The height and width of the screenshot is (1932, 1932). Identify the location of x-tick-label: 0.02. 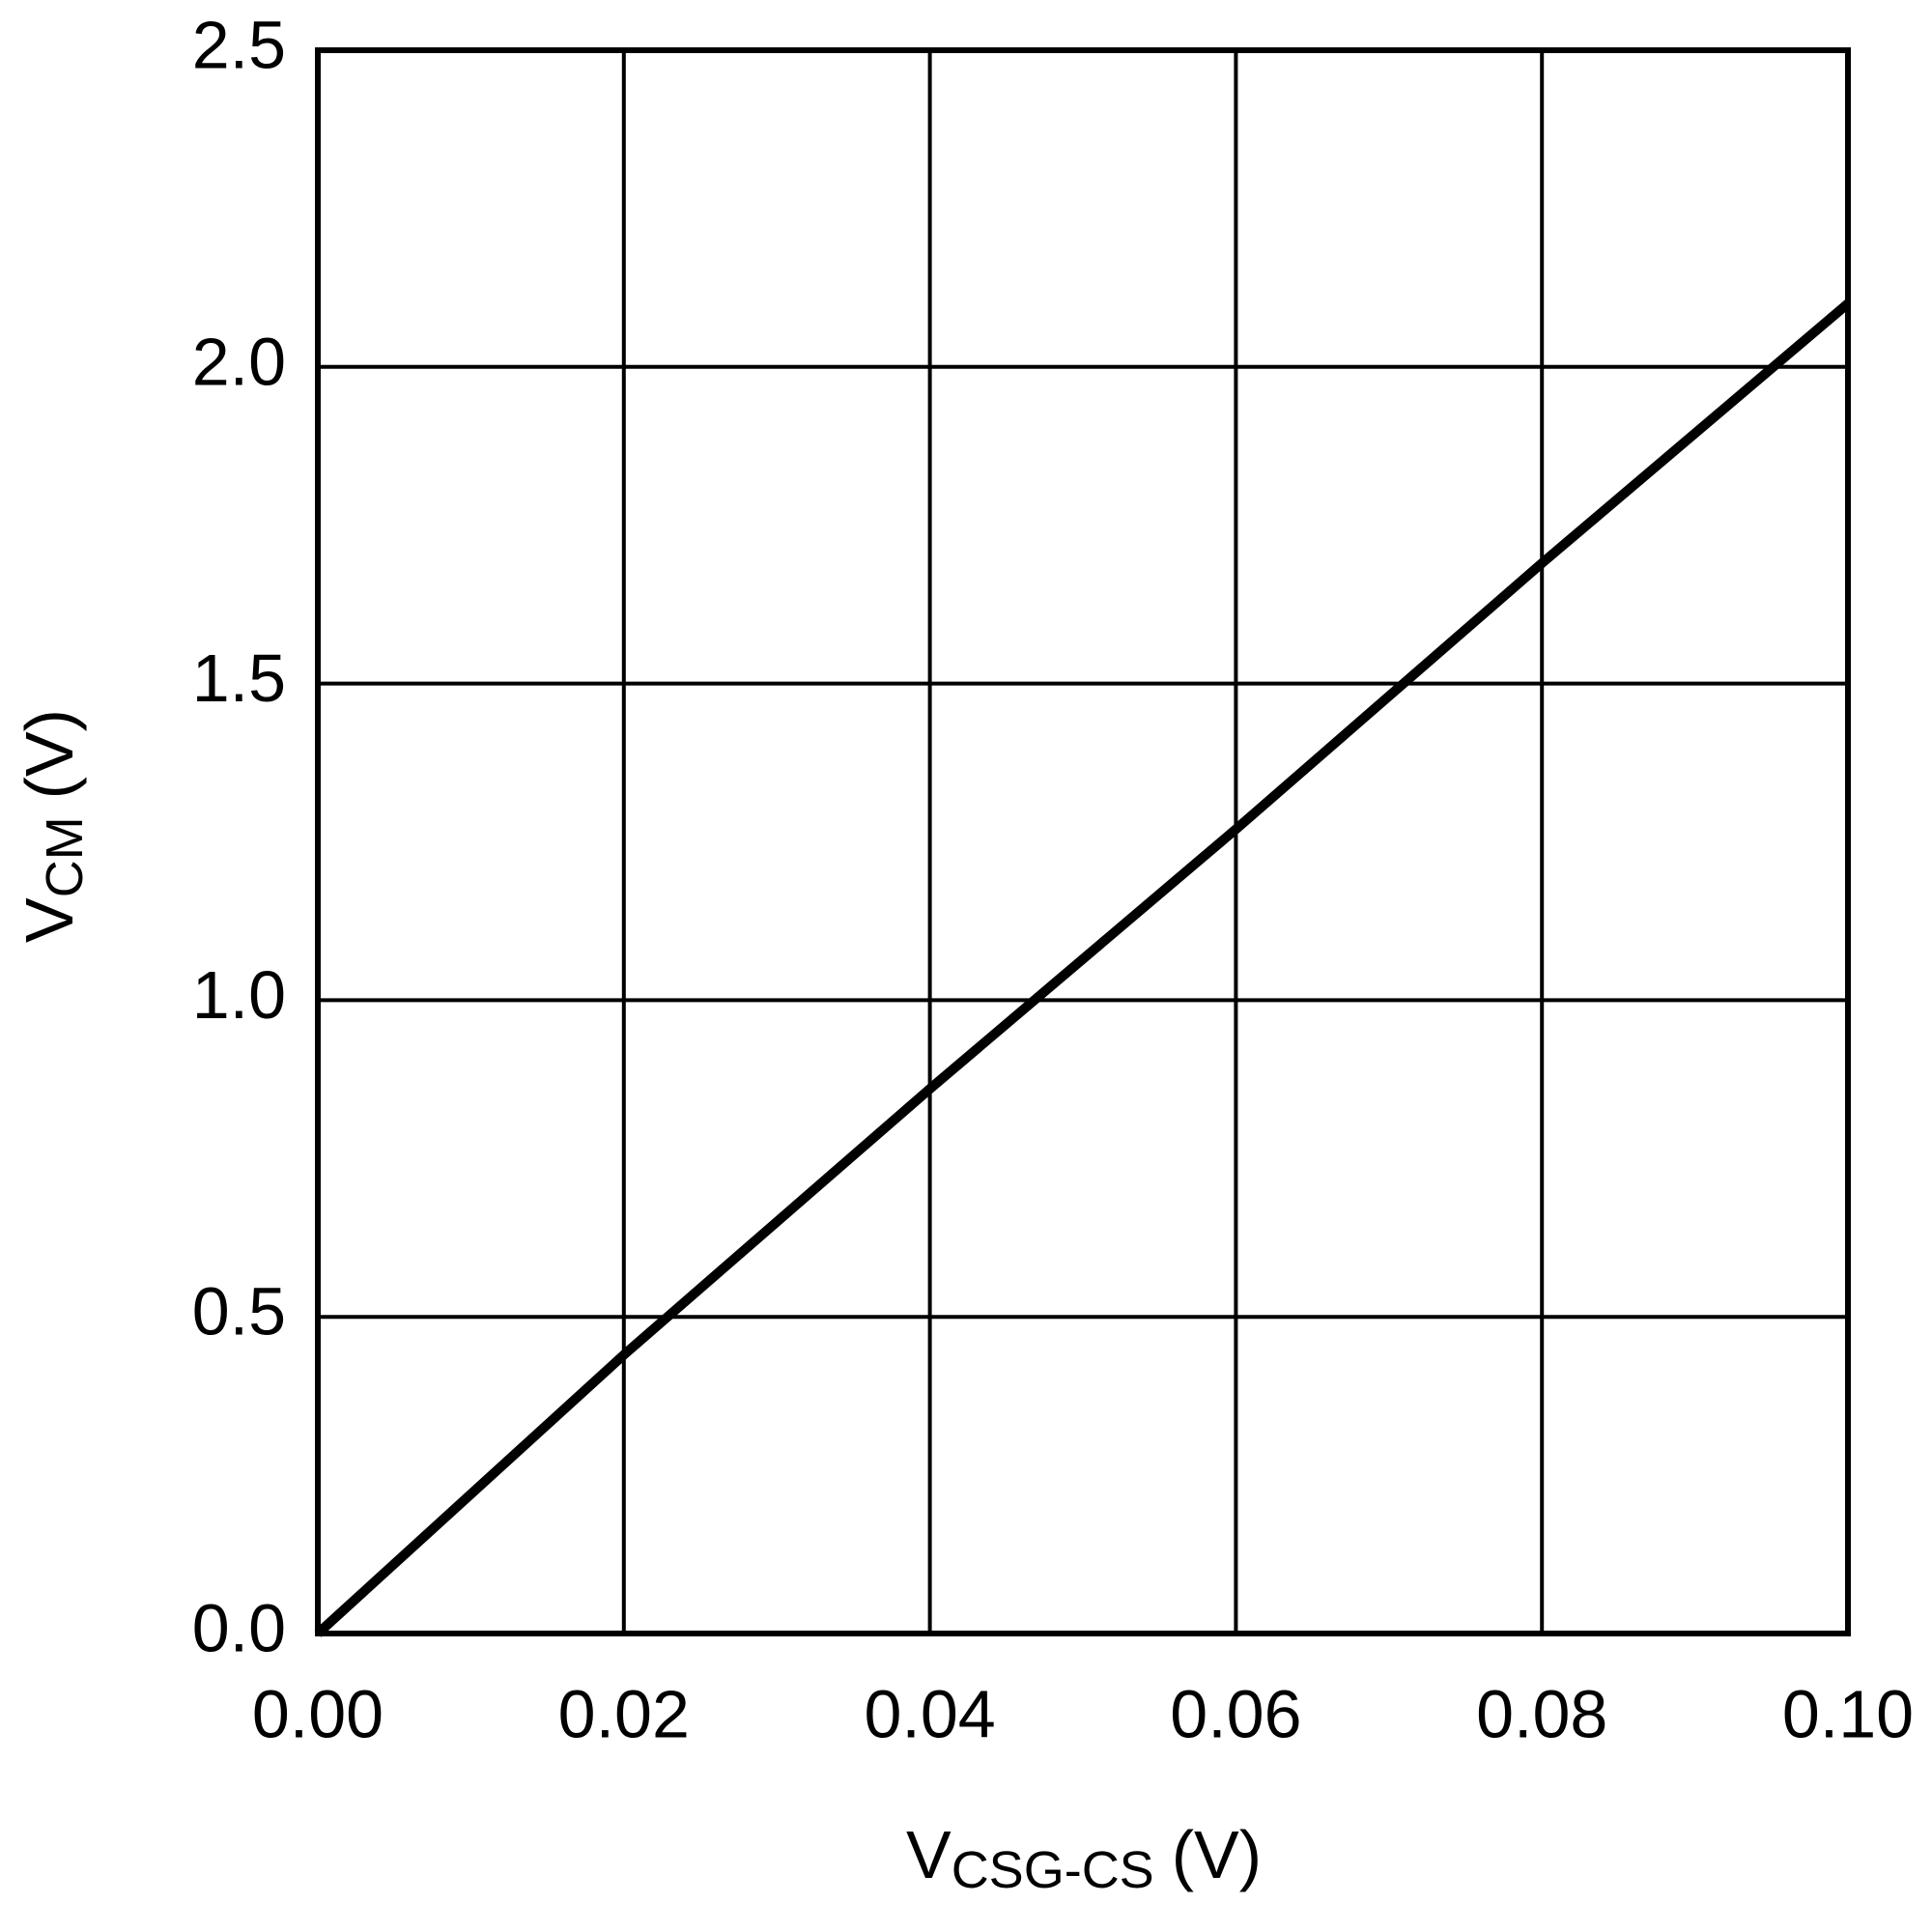
(624, 1713).